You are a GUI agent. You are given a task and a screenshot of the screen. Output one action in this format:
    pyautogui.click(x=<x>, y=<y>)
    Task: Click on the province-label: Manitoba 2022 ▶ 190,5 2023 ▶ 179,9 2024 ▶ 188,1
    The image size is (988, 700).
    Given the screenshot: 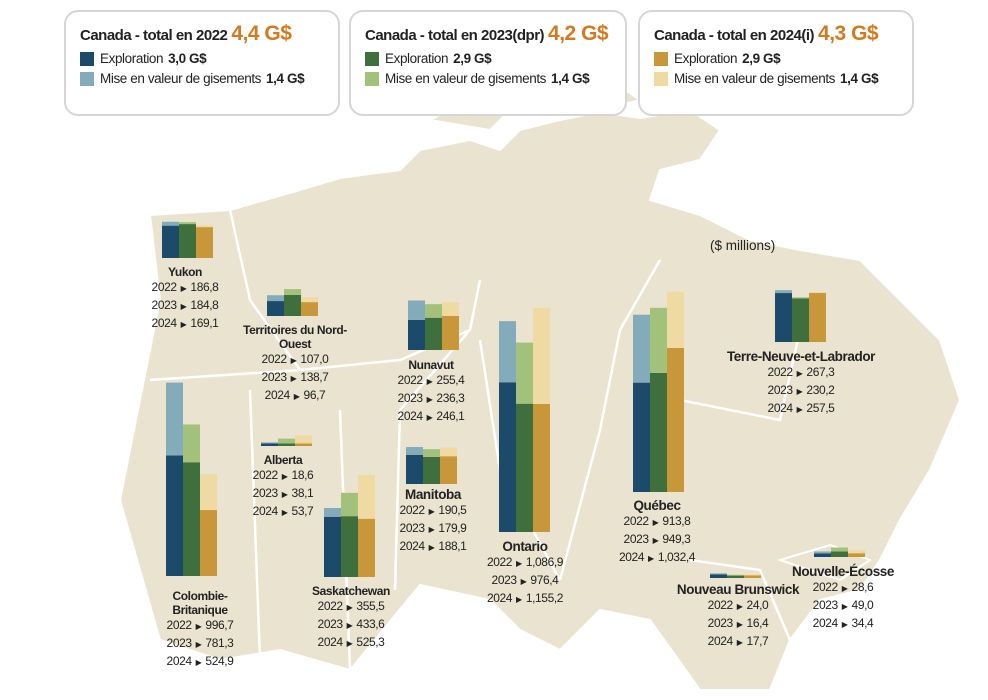 What is the action you would take?
    pyautogui.click(x=433, y=522)
    